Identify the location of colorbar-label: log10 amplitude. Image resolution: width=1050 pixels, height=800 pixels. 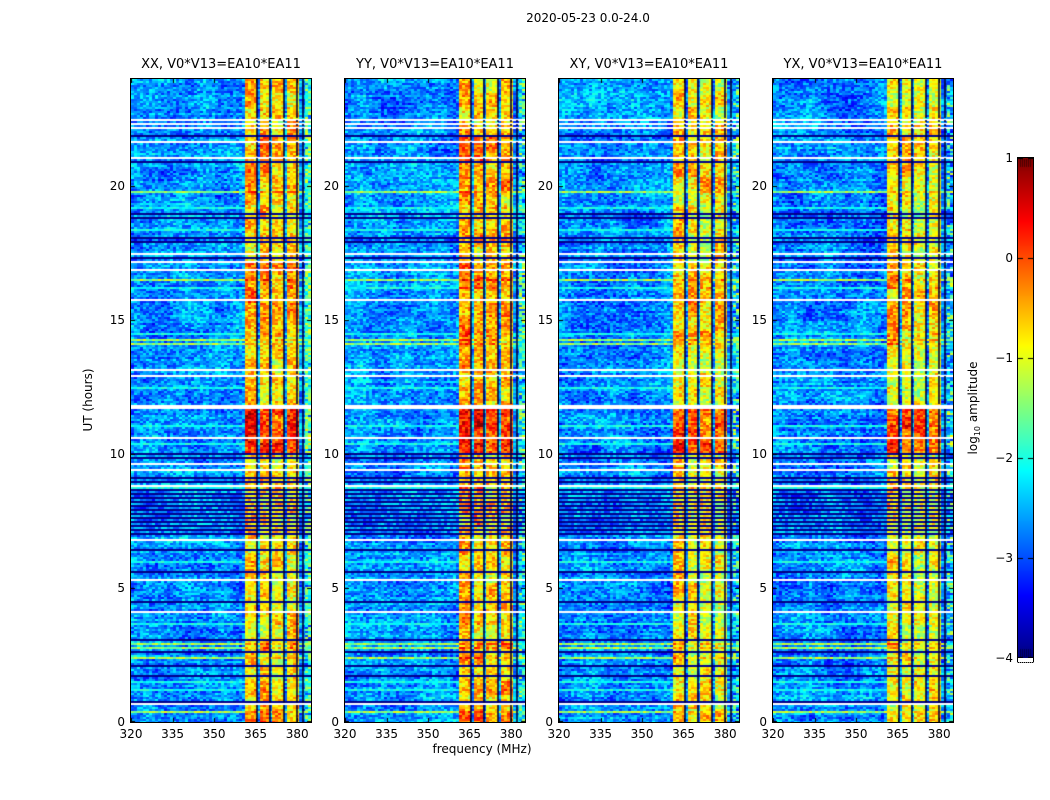
(974, 408).